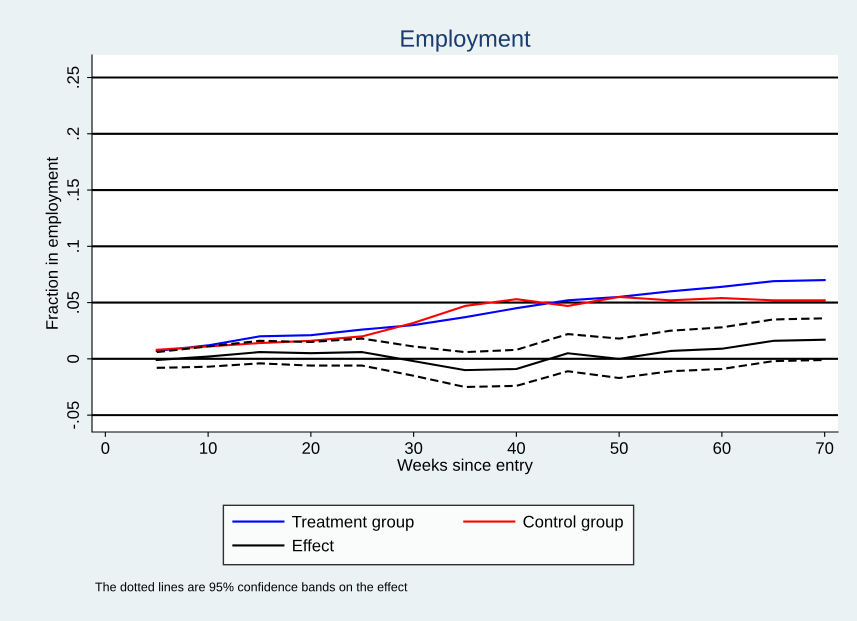  Describe the element at coordinates (208, 448) in the screenshot. I see `x-tick-label: 10` at that location.